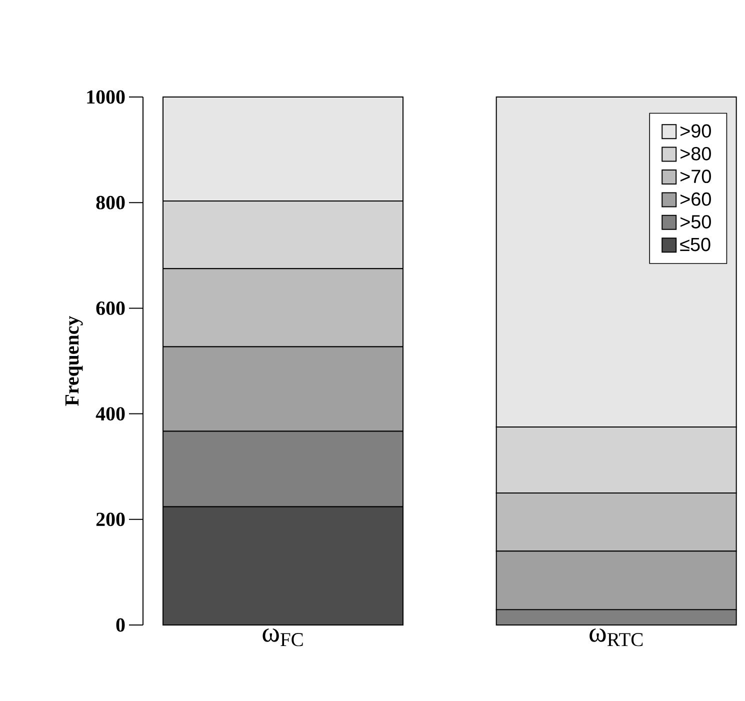 This screenshot has width=745, height=701. I want to click on legend-label: ≤50, so click(695, 245).